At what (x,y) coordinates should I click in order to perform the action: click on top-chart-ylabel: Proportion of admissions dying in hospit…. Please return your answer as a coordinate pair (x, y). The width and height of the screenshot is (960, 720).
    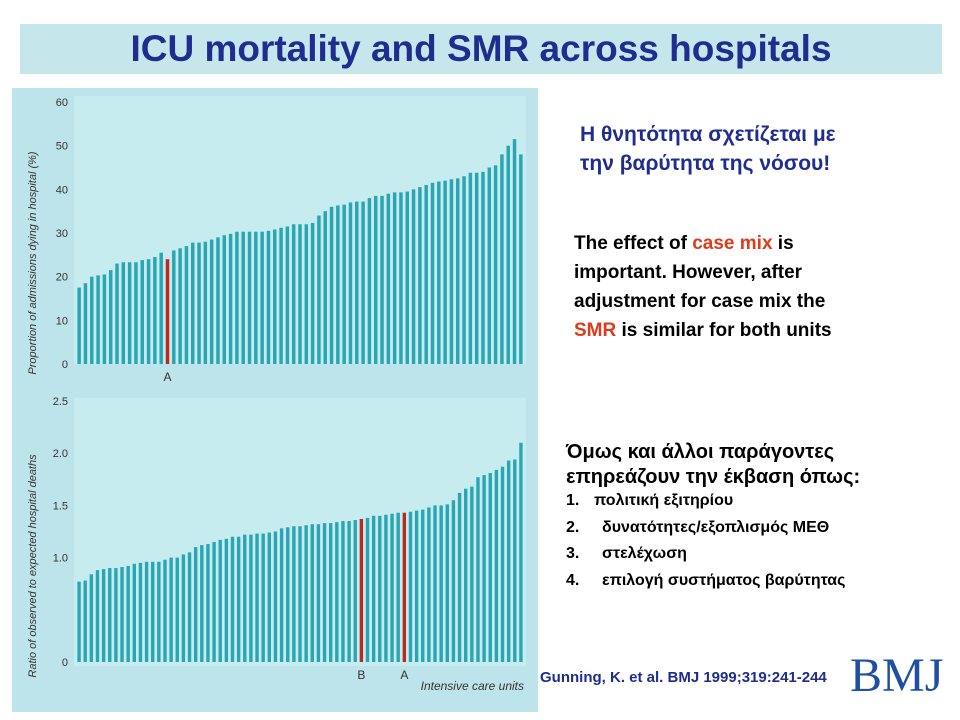
    Looking at the image, I should click on (33, 263).